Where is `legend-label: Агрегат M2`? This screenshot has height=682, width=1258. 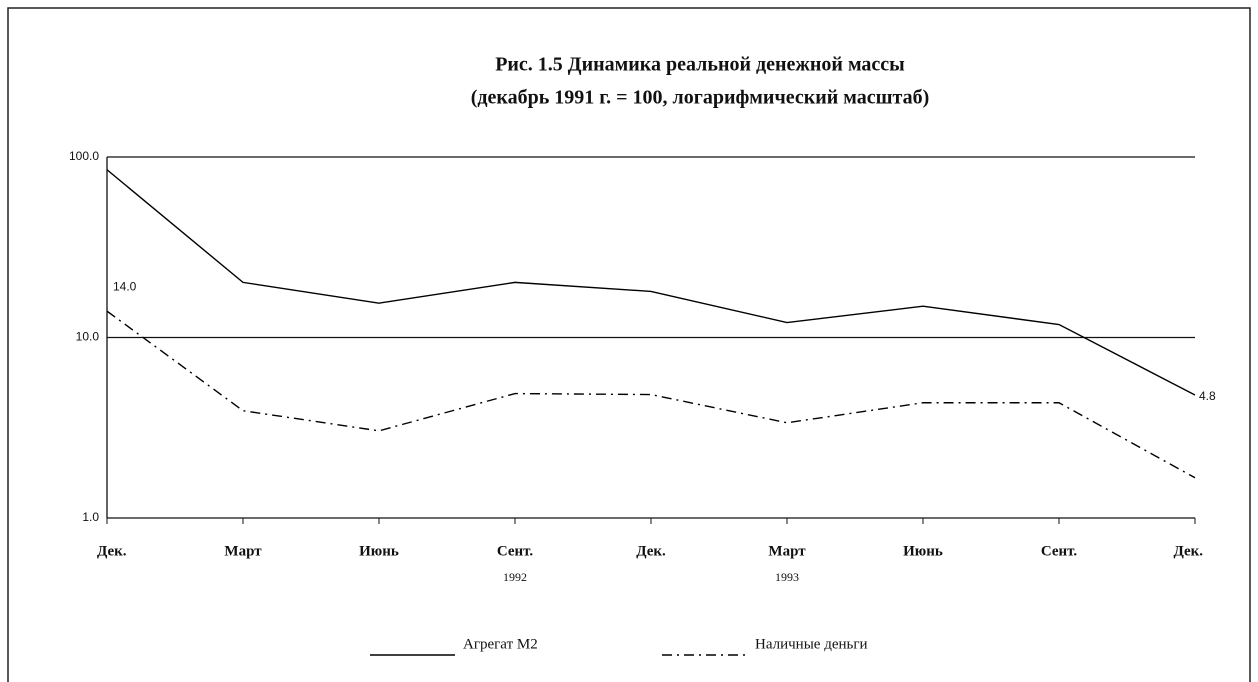 legend-label: Агрегат M2 is located at coordinates (500, 644).